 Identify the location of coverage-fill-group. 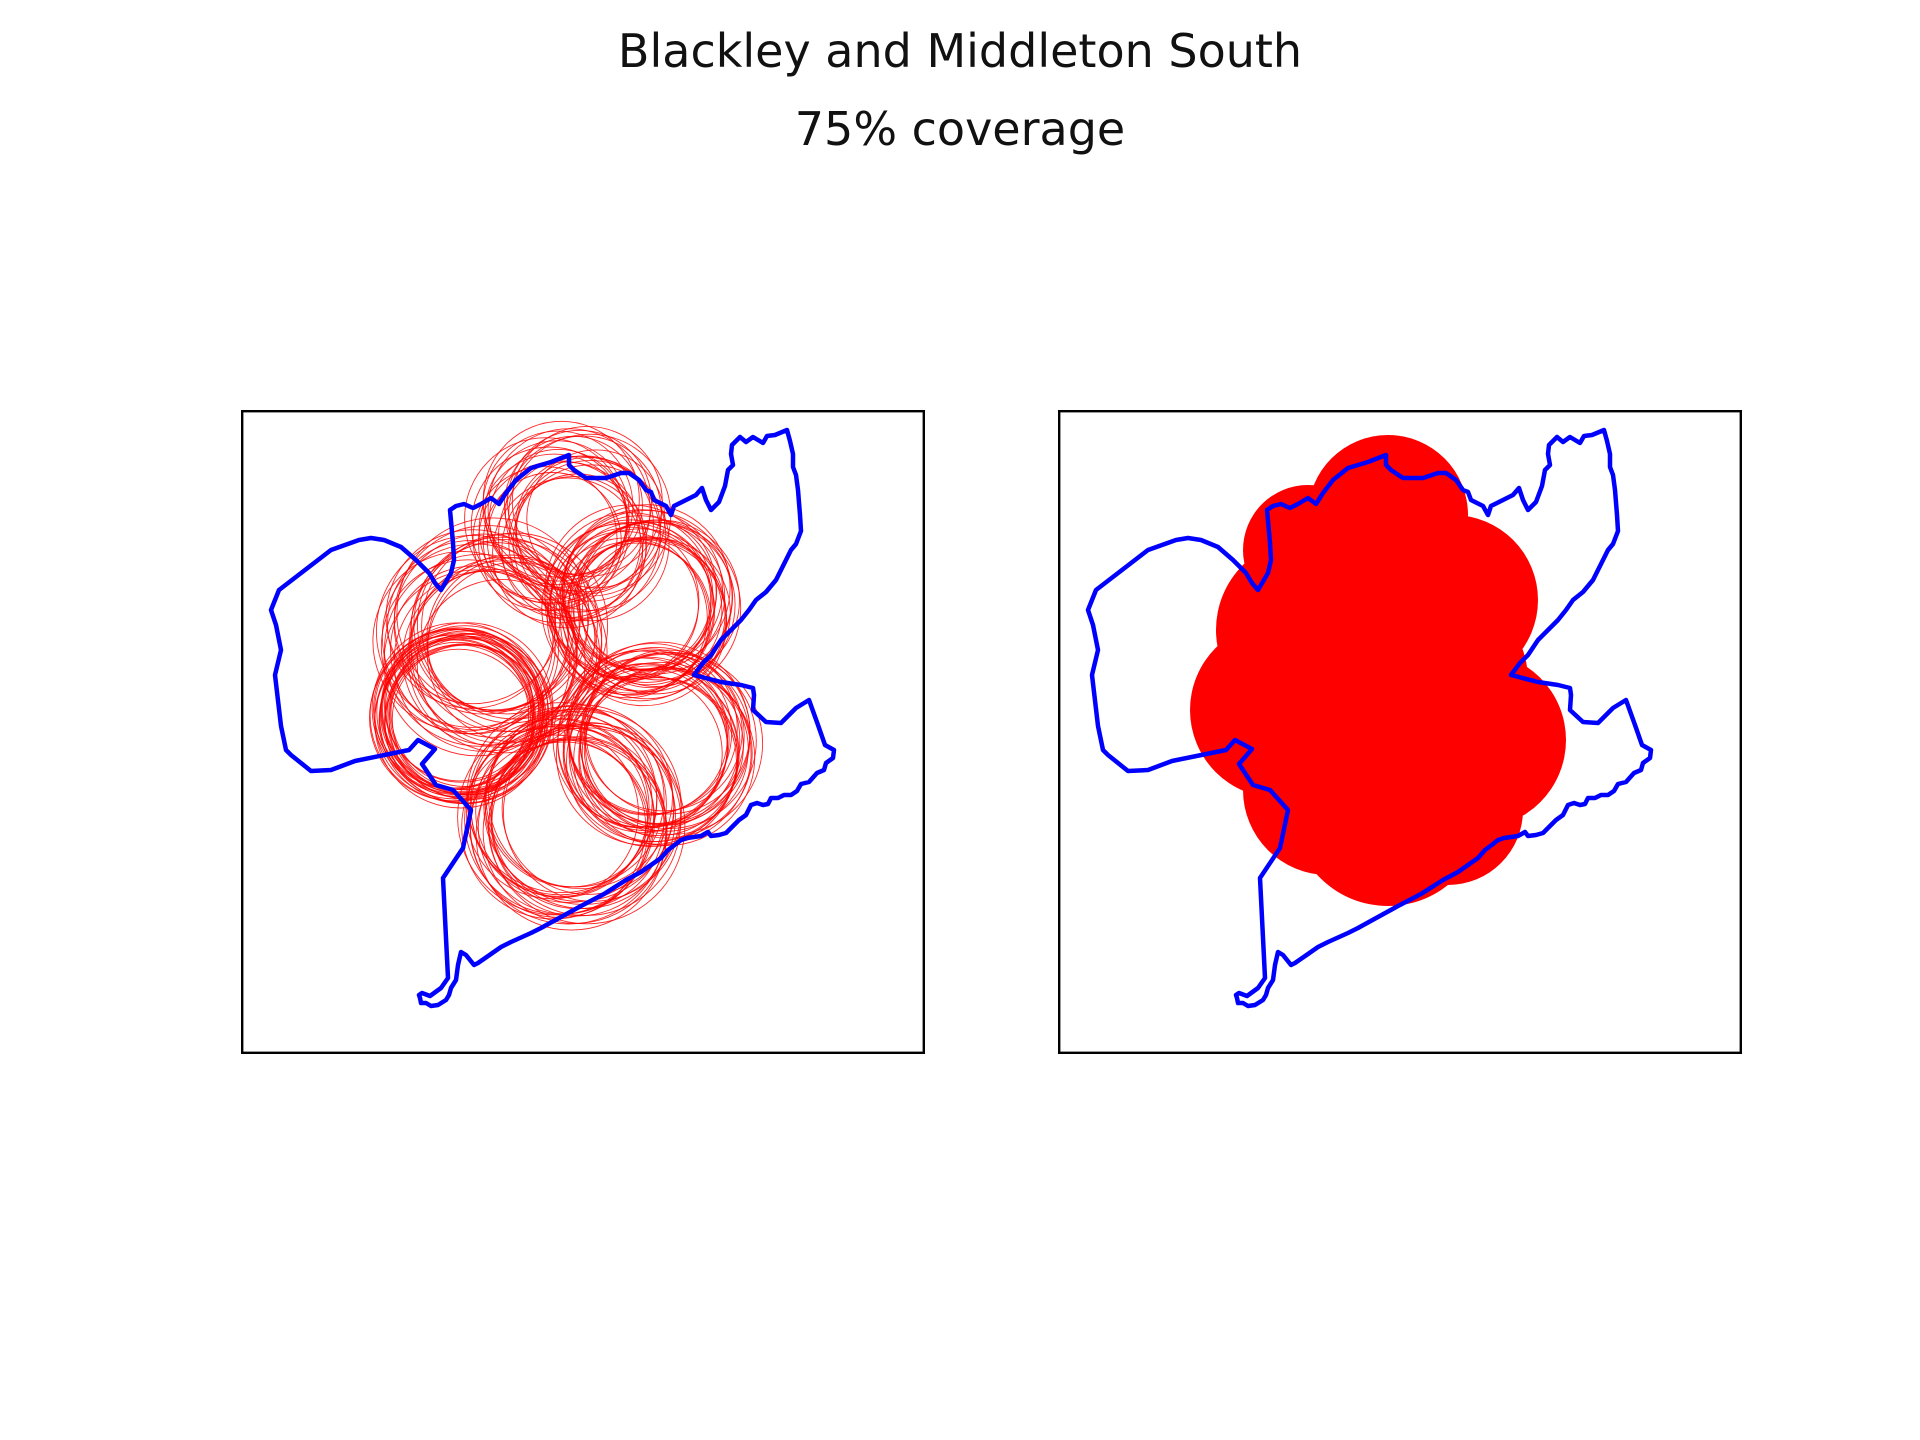
(1378, 670).